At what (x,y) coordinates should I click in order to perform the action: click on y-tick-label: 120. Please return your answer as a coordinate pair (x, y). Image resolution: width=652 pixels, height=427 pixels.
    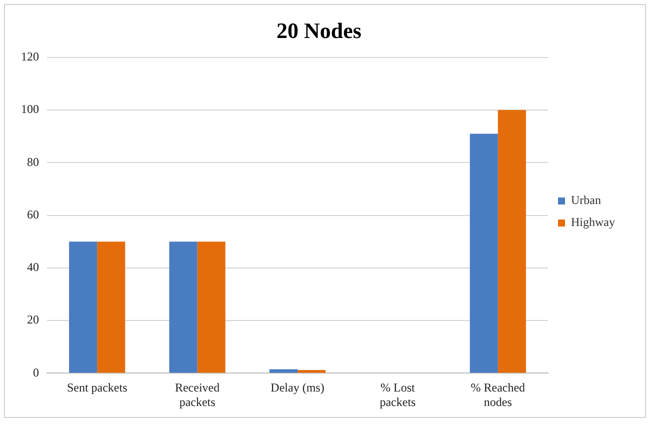
    Looking at the image, I should click on (30, 57).